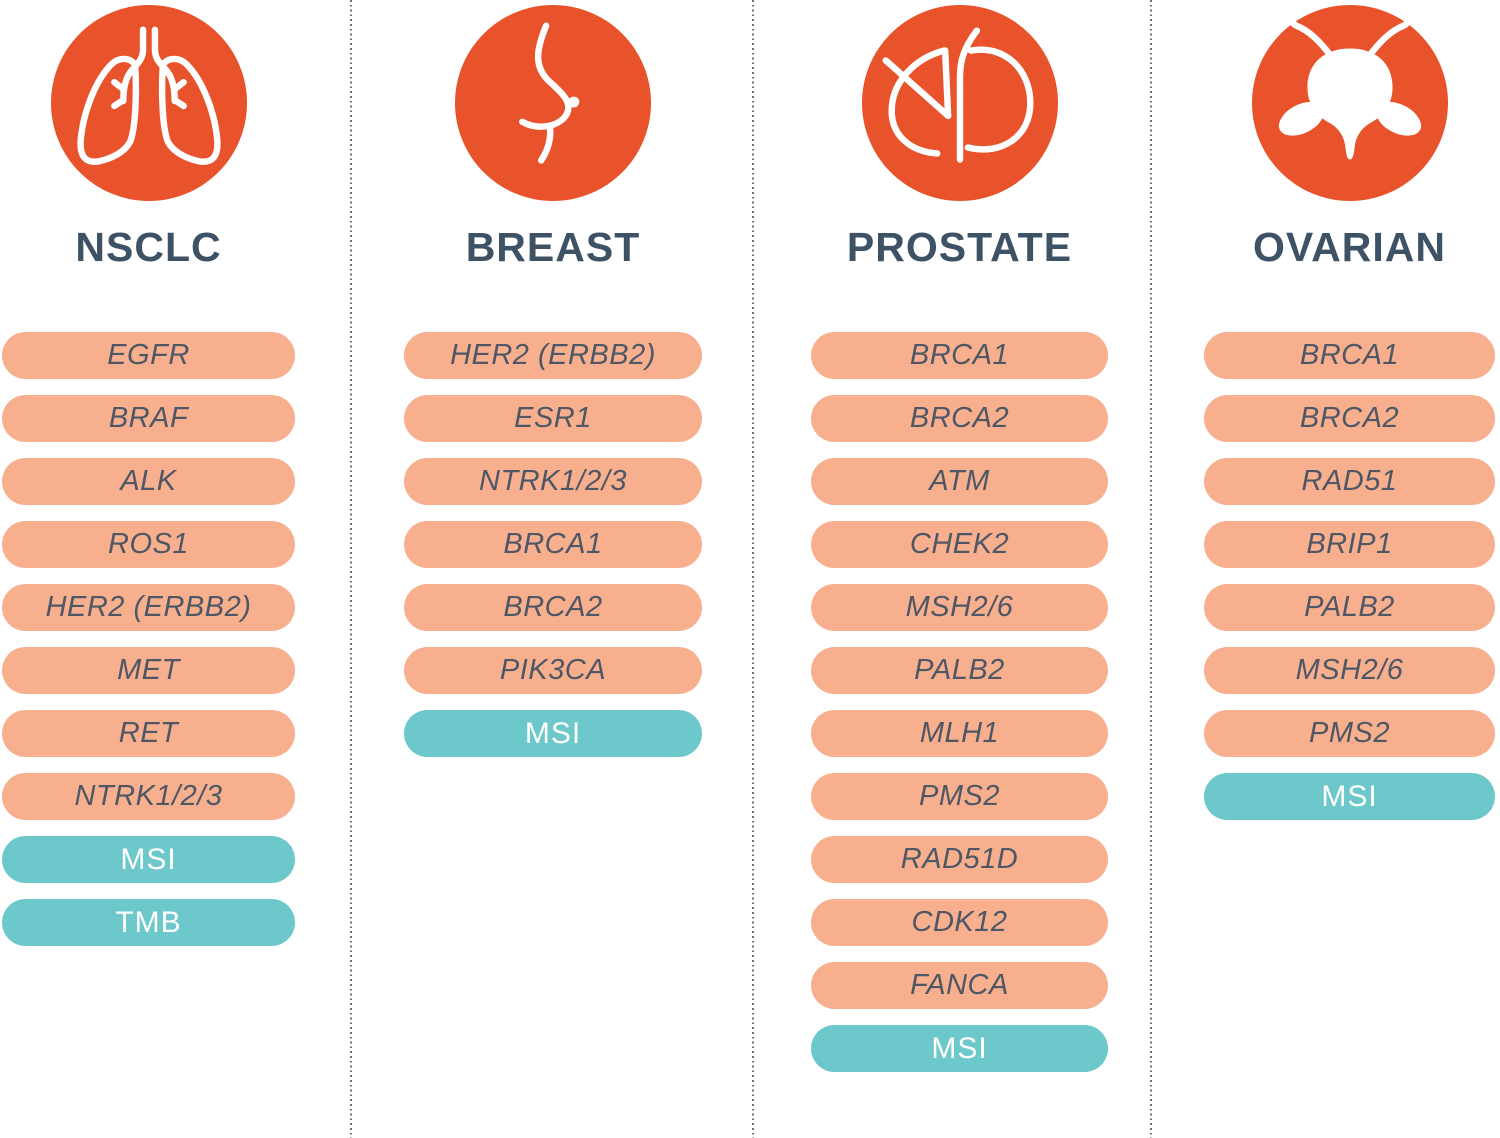  Describe the element at coordinates (149, 103) in the screenshot. I see `lungs-icon` at that location.